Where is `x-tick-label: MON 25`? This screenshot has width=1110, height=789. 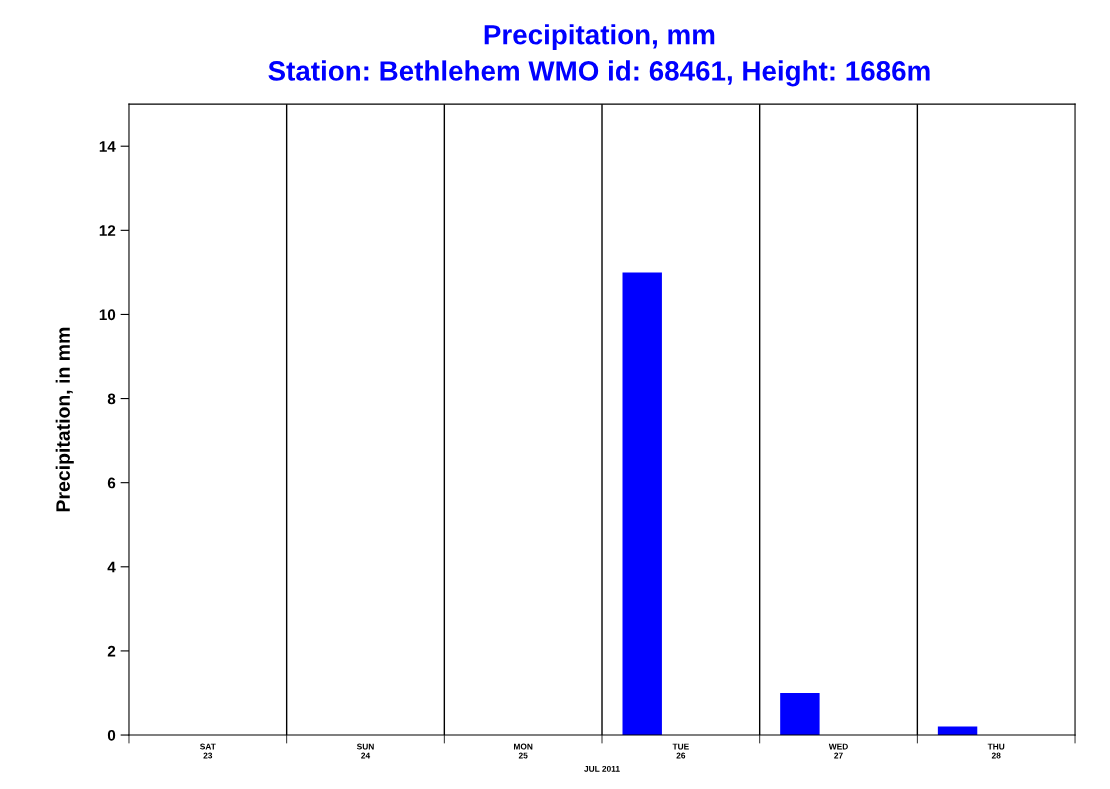
x-tick-label: MON 25 is located at coordinates (523, 751).